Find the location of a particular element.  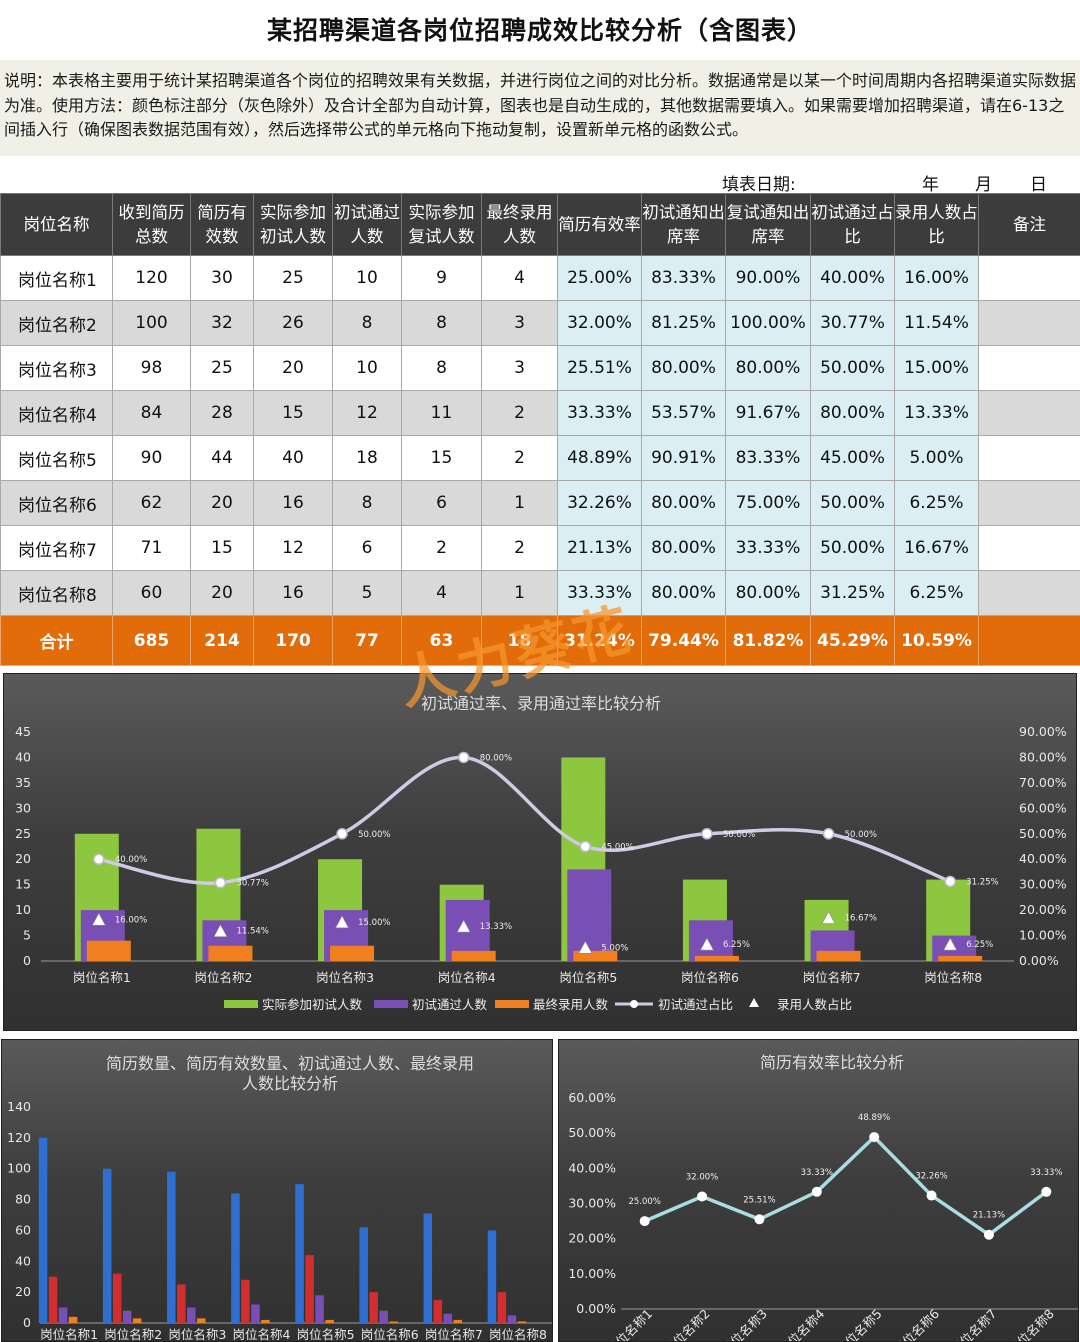

table-cell: 32 is located at coordinates (222, 323).